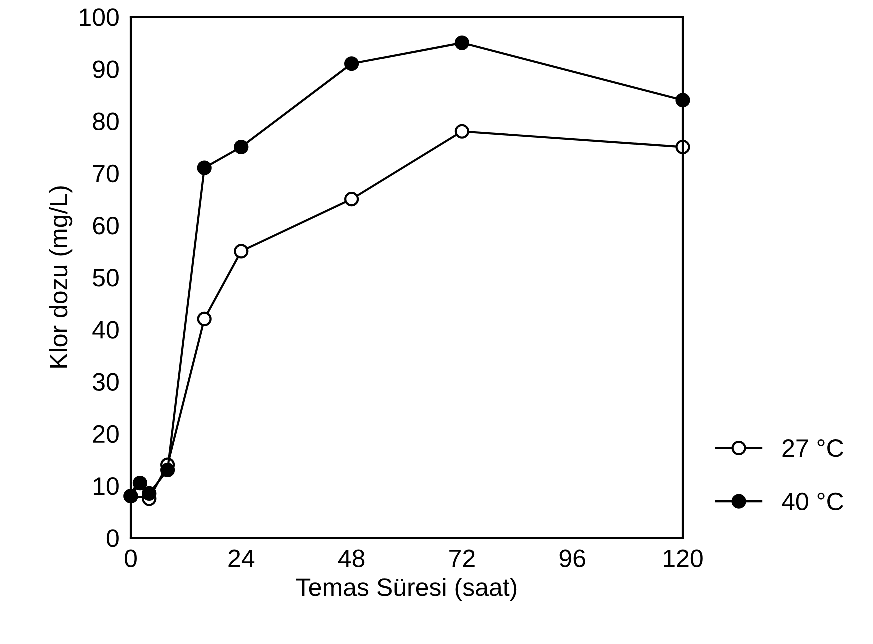  I want to click on y-tick-label: 70, so click(106, 173).